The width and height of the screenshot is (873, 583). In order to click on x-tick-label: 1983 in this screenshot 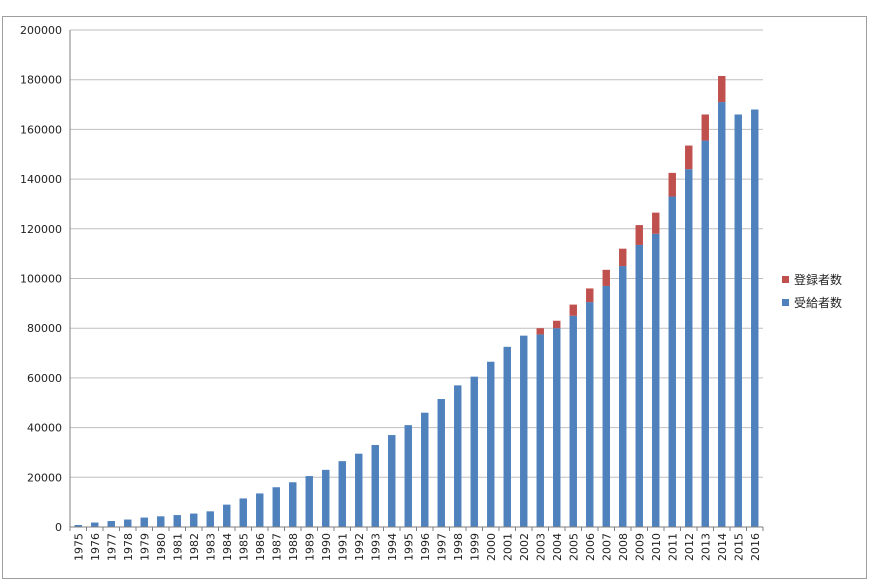, I will do `click(210, 547)`.